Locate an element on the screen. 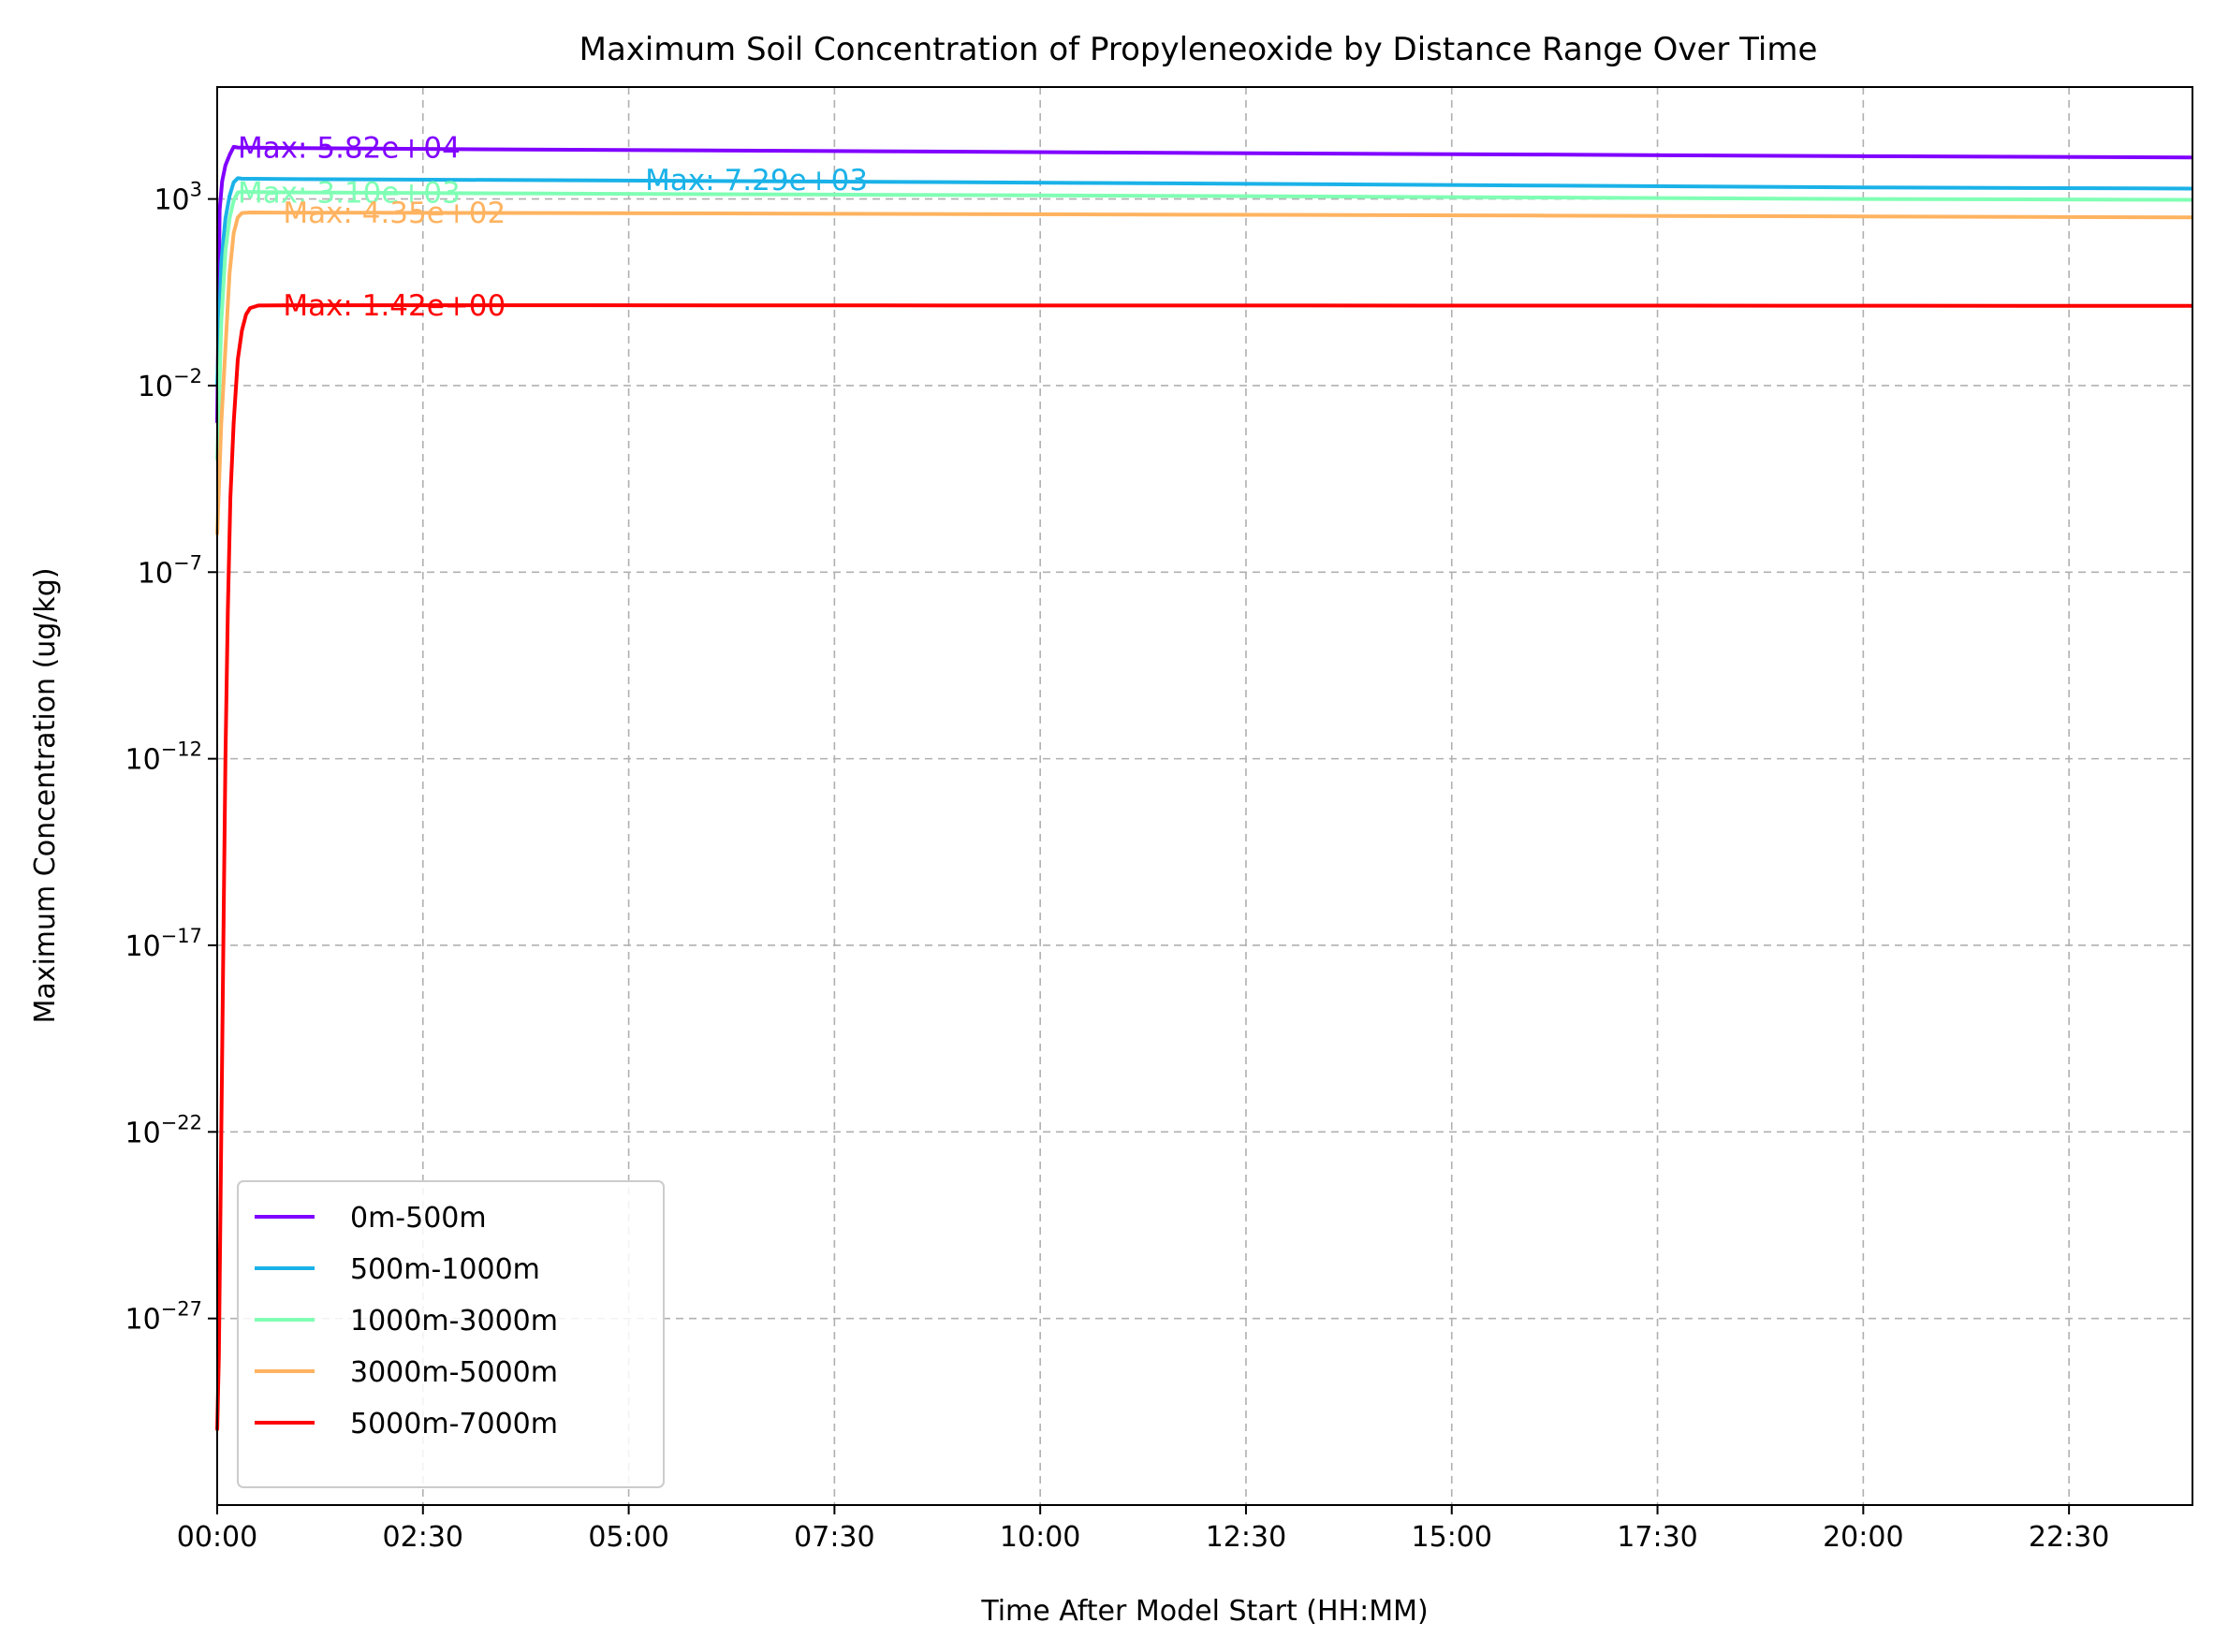  y-axis-label: Maximum Concentration (ug/kg) is located at coordinates (45, 795).